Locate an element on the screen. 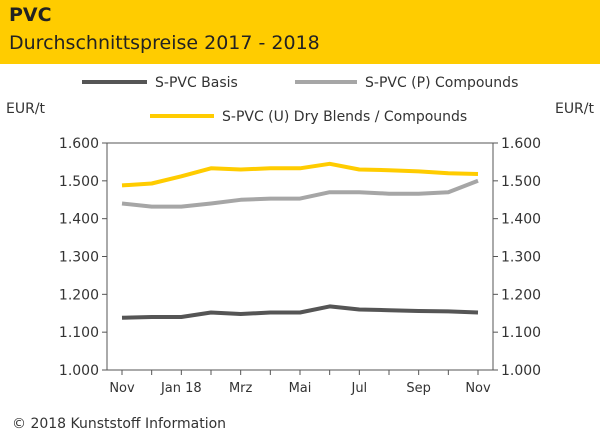 The image size is (600, 443). y-axis-label-right: EUR/t is located at coordinates (575, 109).